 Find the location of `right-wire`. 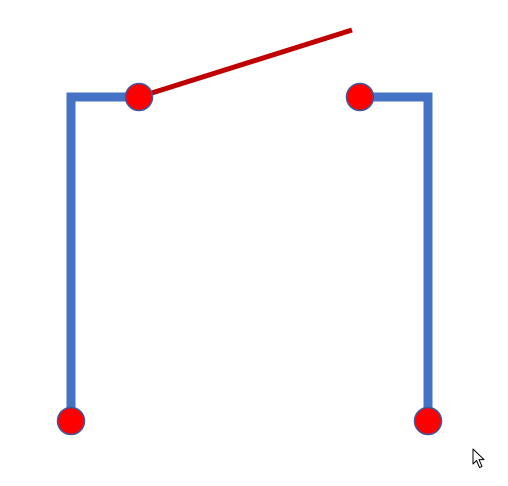

right-wire is located at coordinates (396, 256).